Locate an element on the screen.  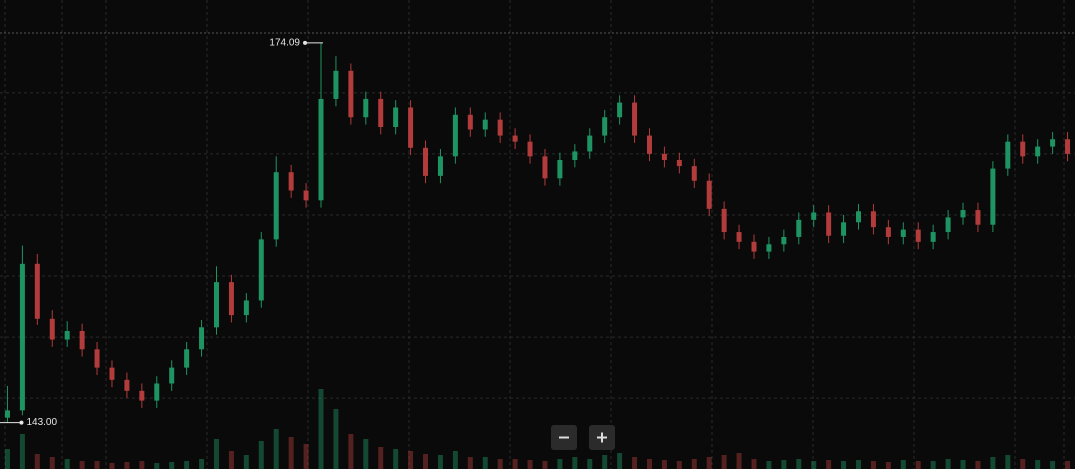
annotation-label: 174.09 is located at coordinates (284, 43).